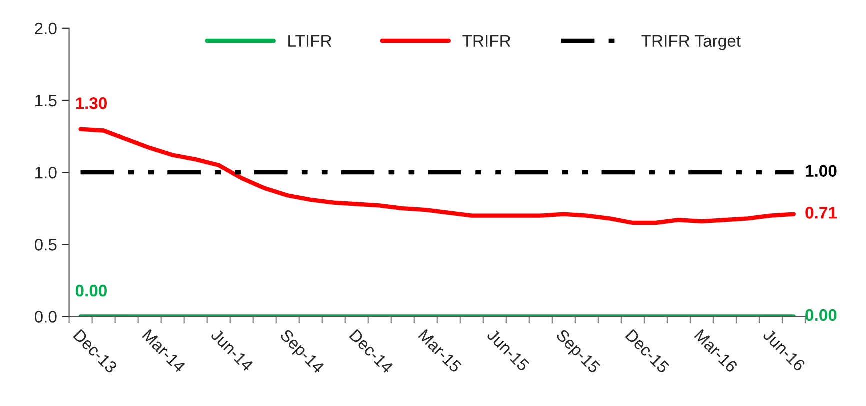 This screenshot has height=406, width=866. I want to click on legend-label: TRIFR, so click(486, 41).